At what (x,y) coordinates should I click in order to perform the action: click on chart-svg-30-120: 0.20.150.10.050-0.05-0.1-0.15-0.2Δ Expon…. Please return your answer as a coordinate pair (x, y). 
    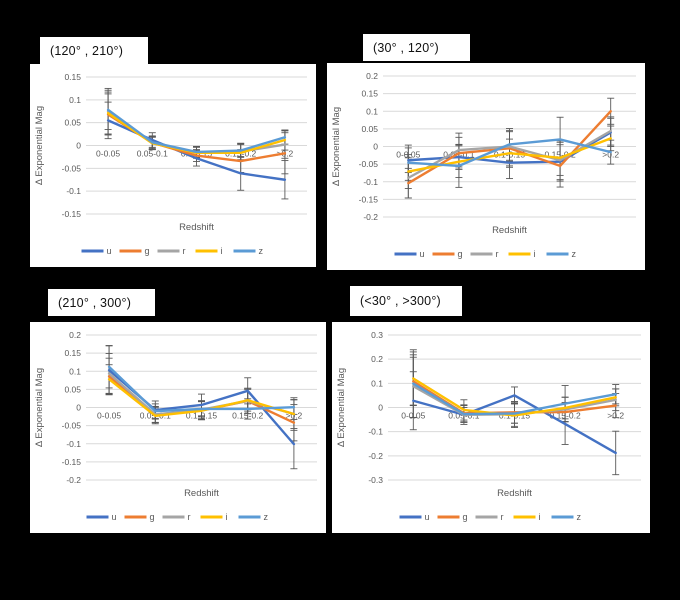
    Looking at the image, I should click on (483, 165).